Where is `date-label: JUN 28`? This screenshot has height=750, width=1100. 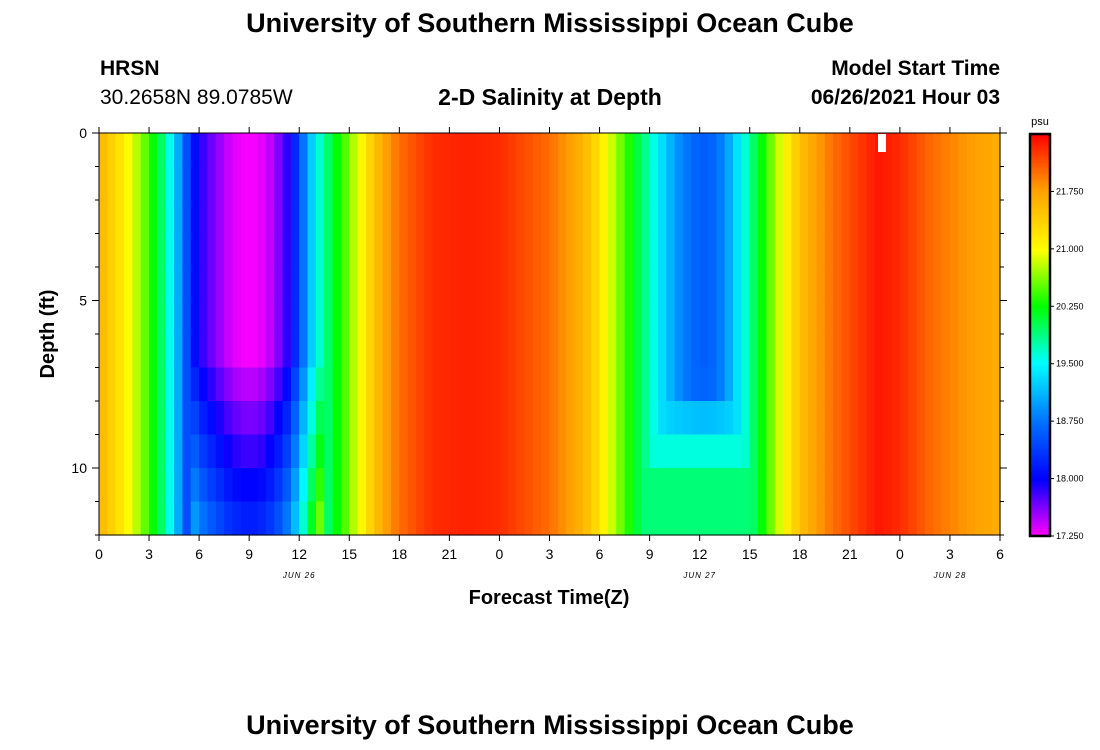 date-label: JUN 28 is located at coordinates (950, 575).